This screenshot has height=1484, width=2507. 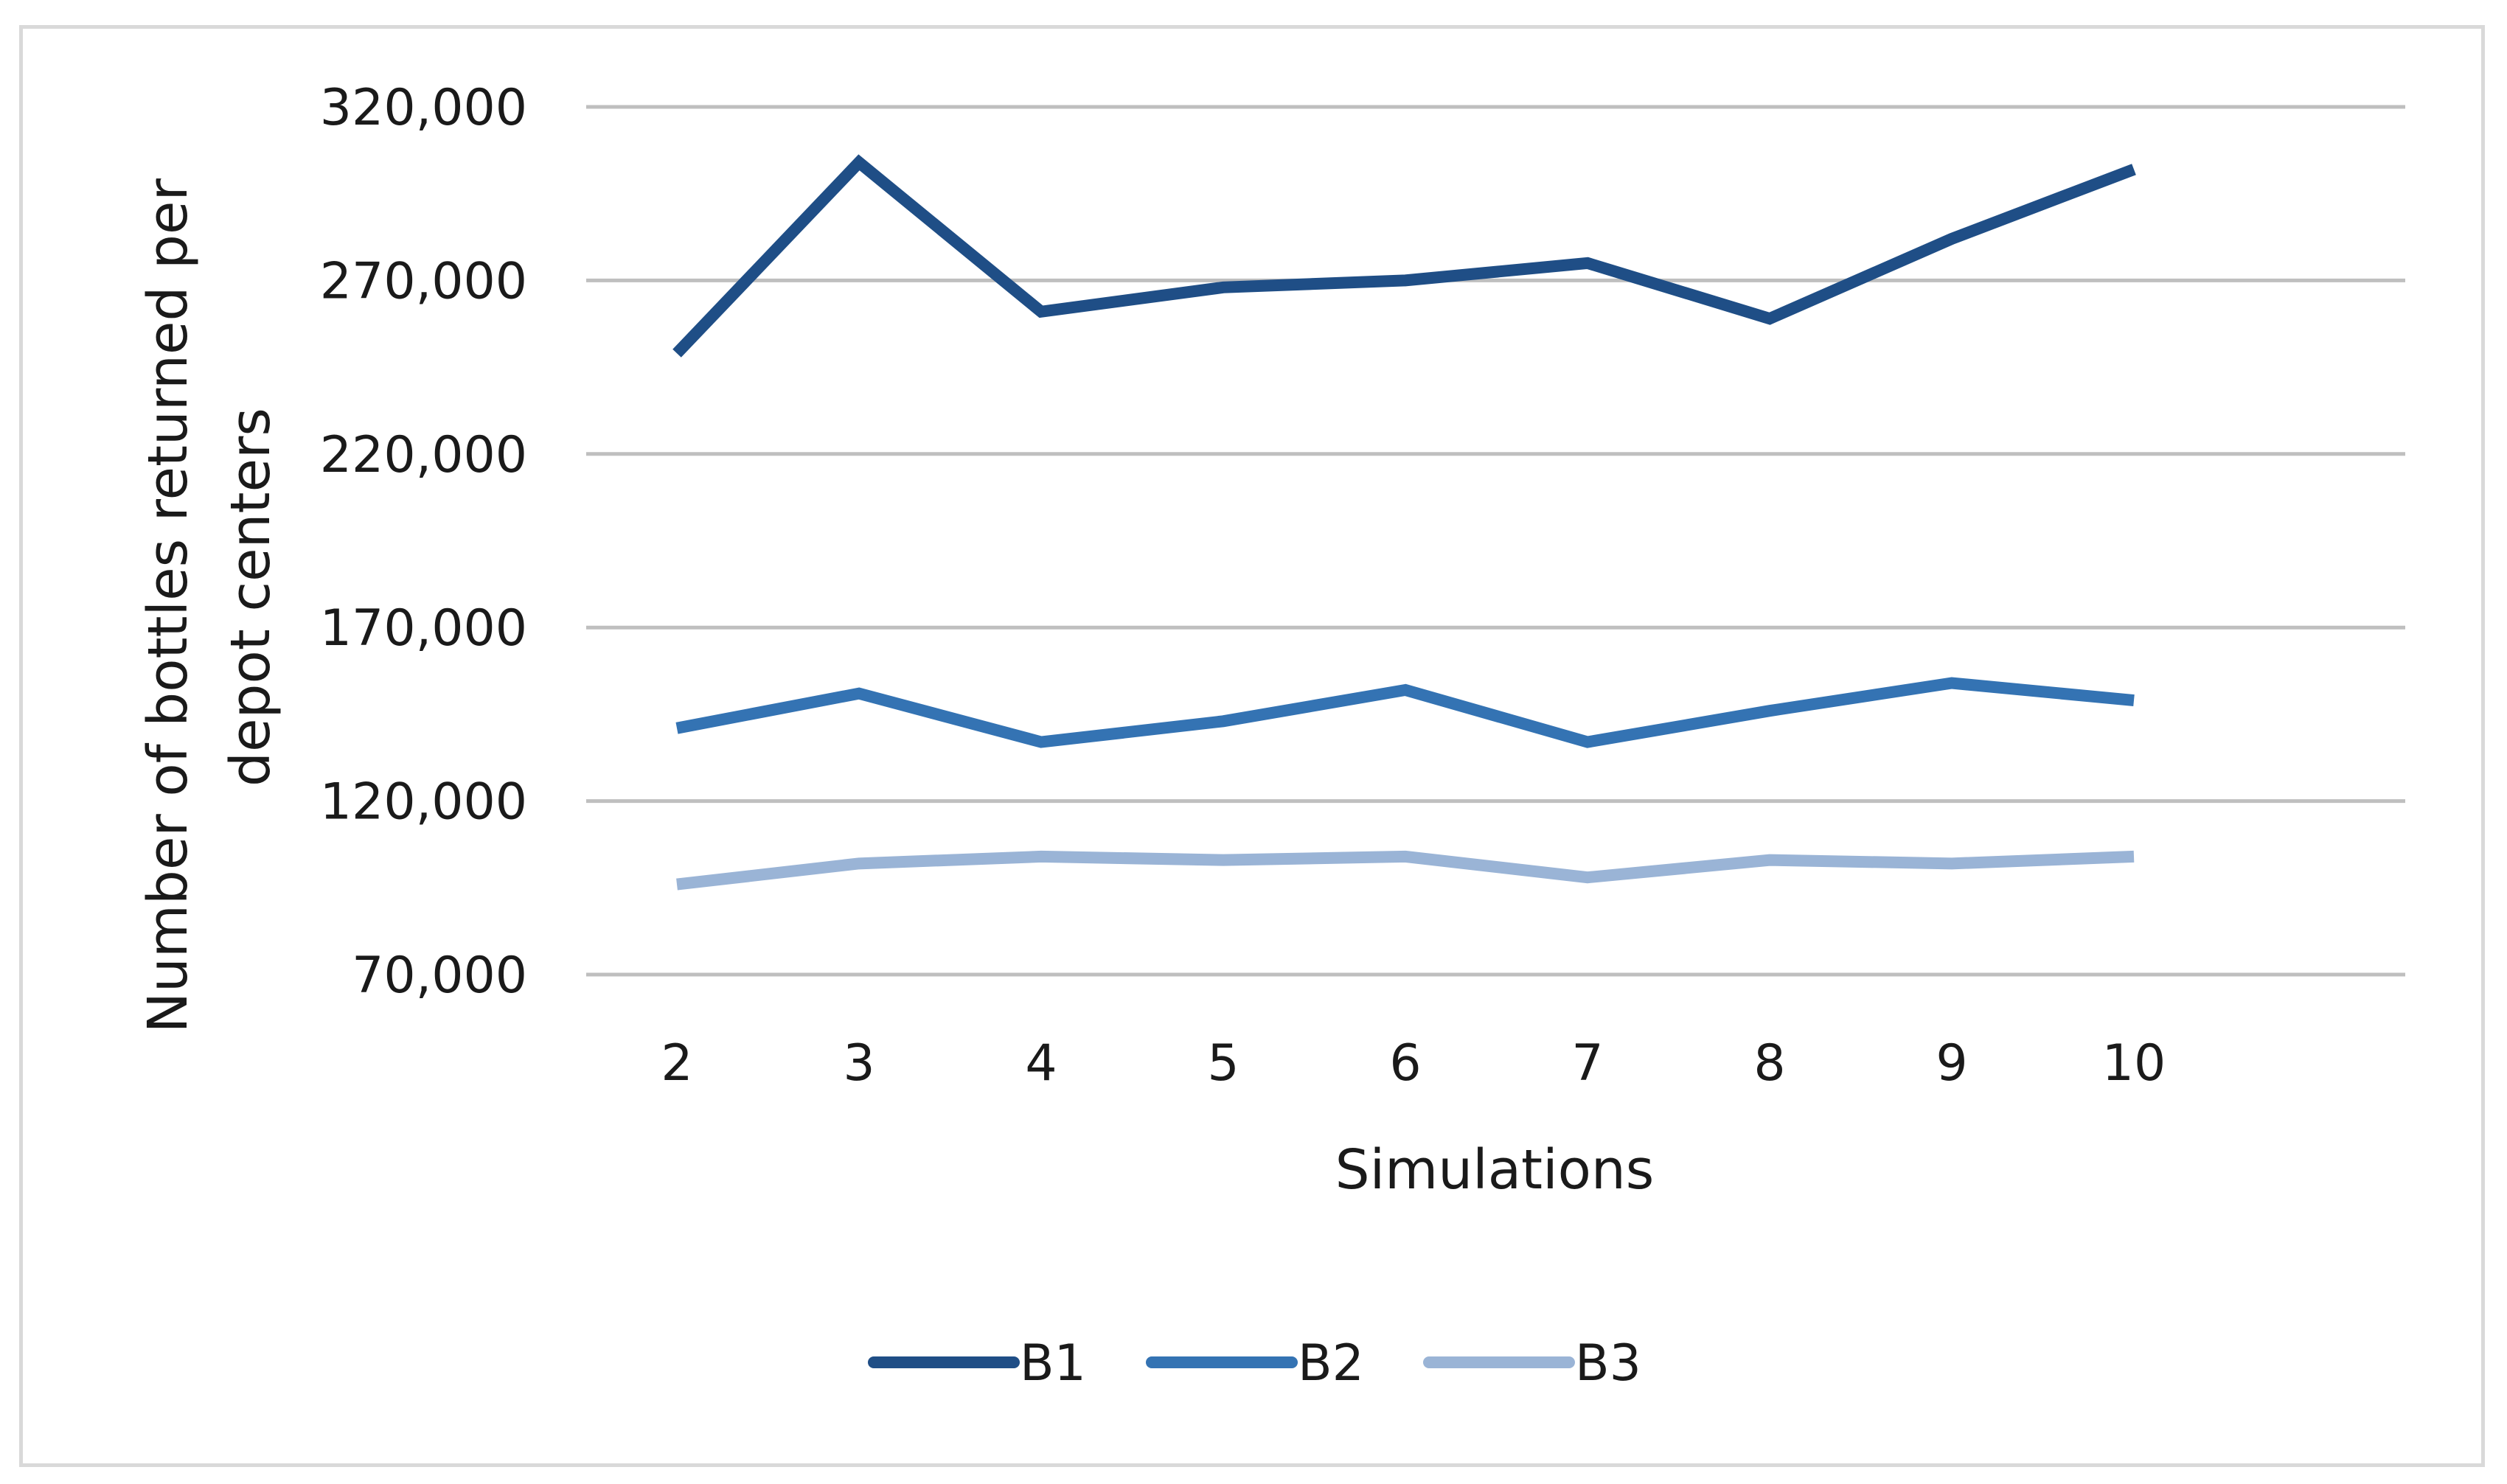 What do you see at coordinates (1053, 1364) in the screenshot?
I see `legend-label: B1` at bounding box center [1053, 1364].